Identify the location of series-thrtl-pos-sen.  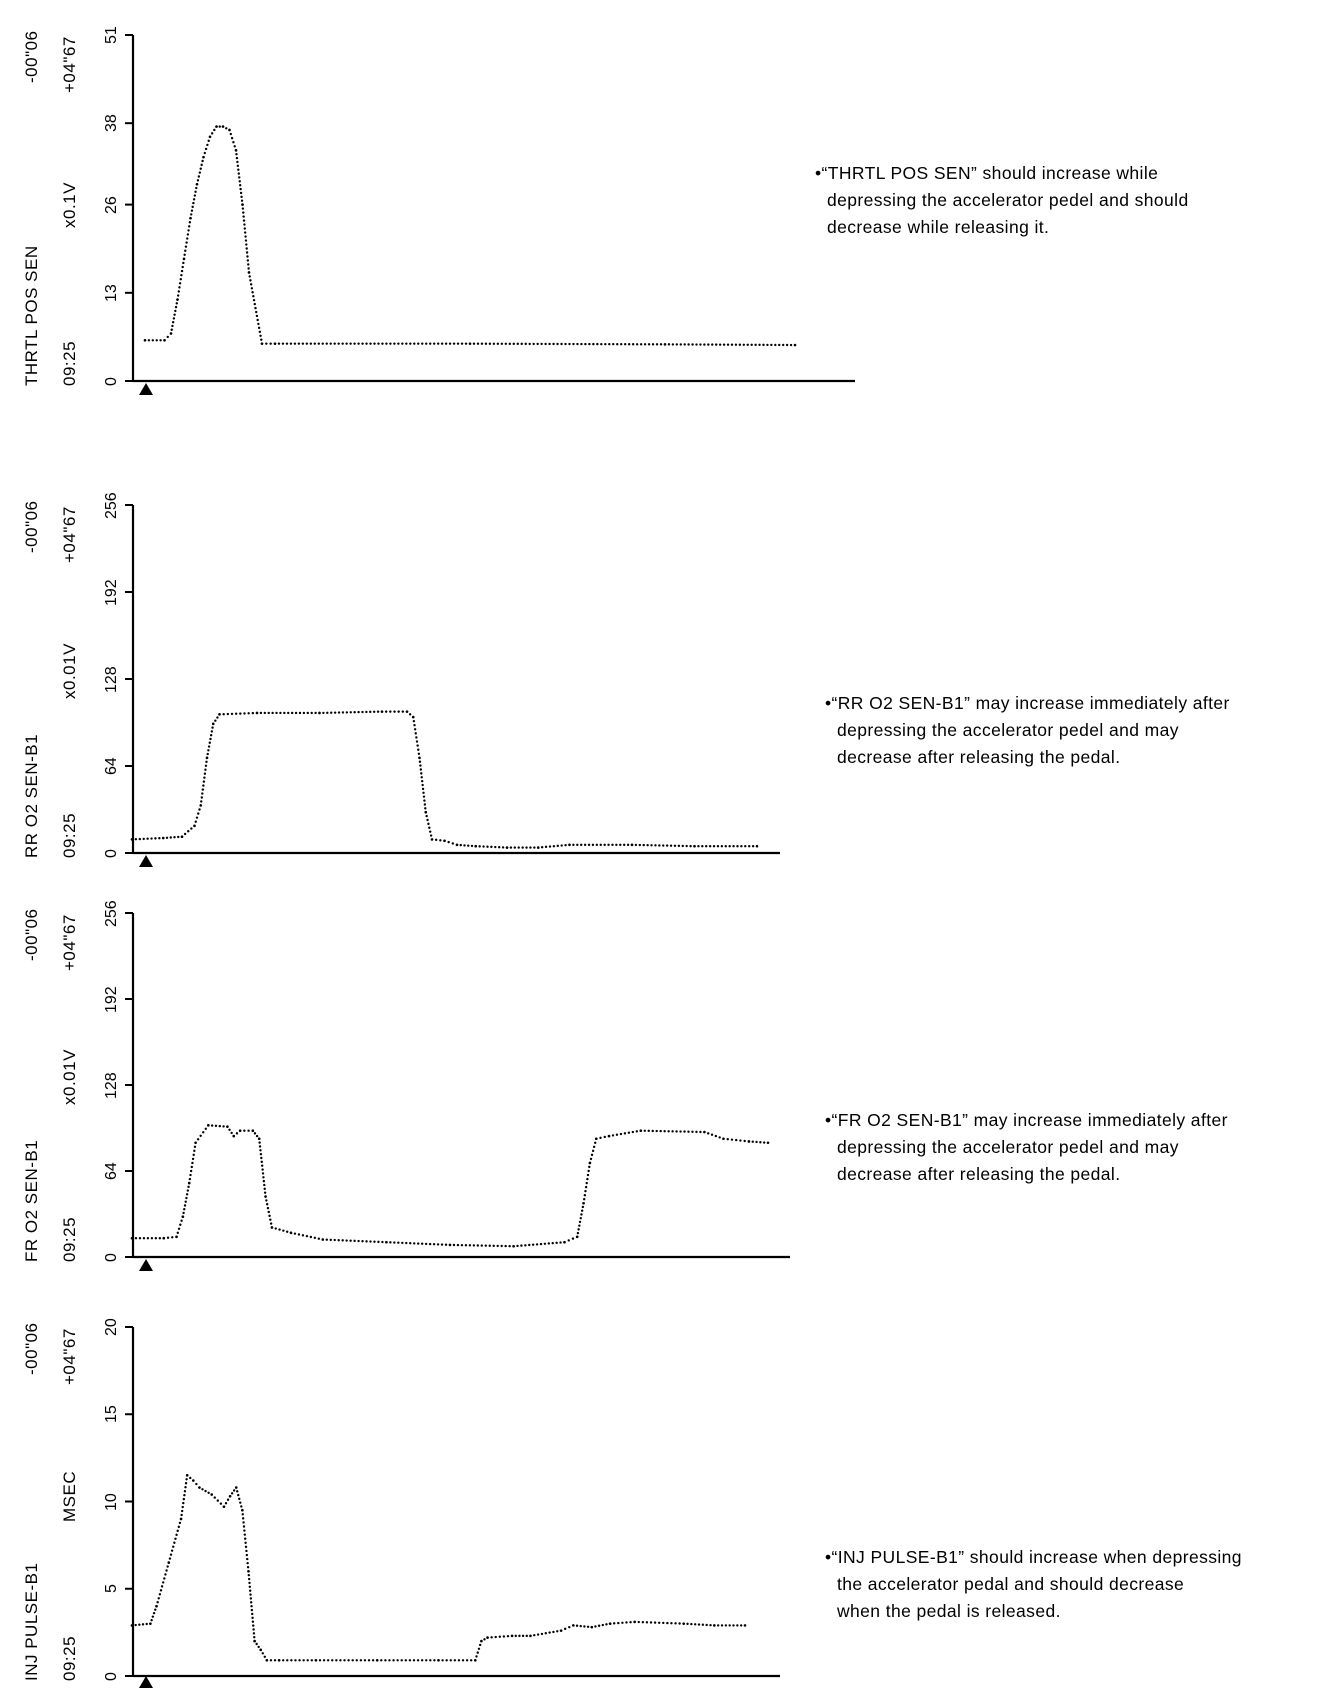
(470, 236).